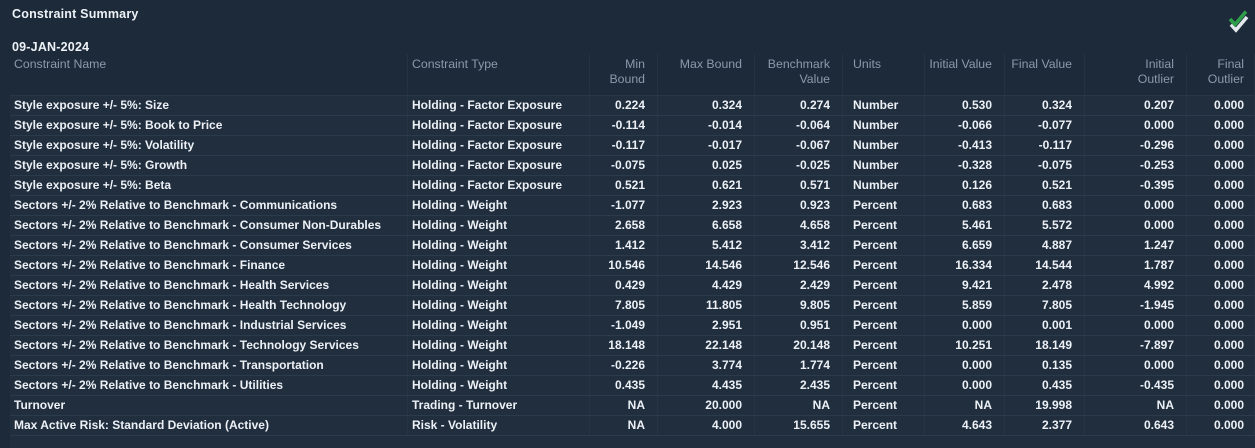 This screenshot has height=448, width=1255. I want to click on cell-initial: NA, so click(965, 405).